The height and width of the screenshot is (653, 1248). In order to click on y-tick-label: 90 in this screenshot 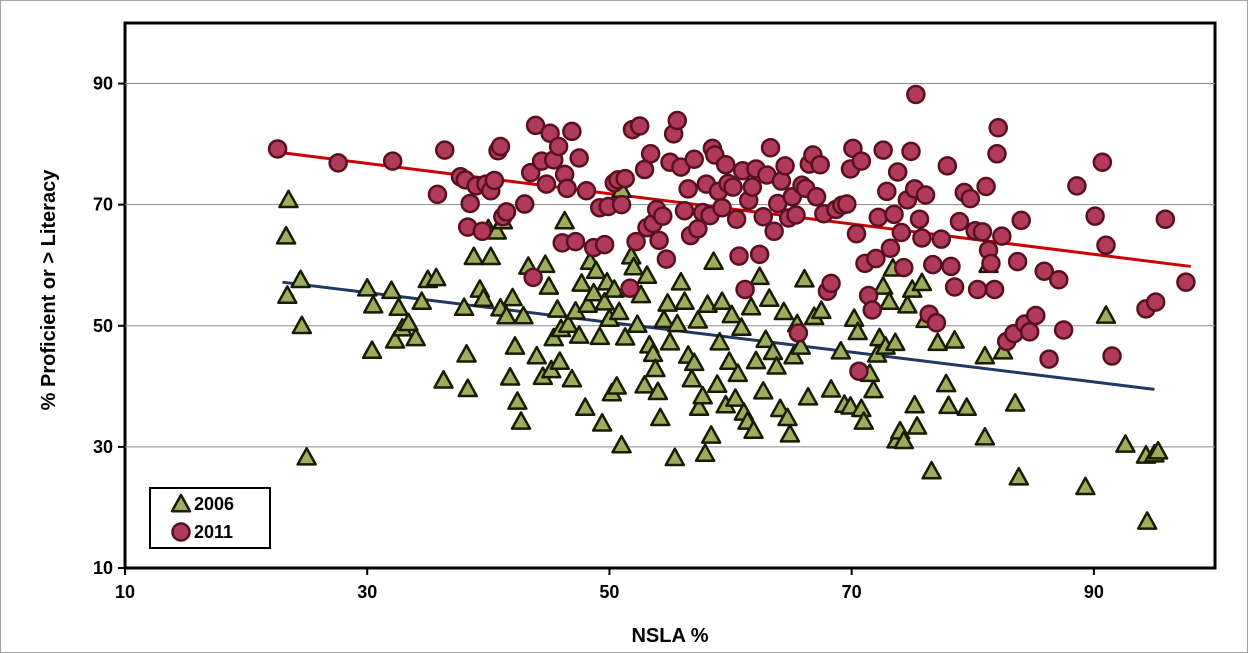, I will do `click(103, 84)`.